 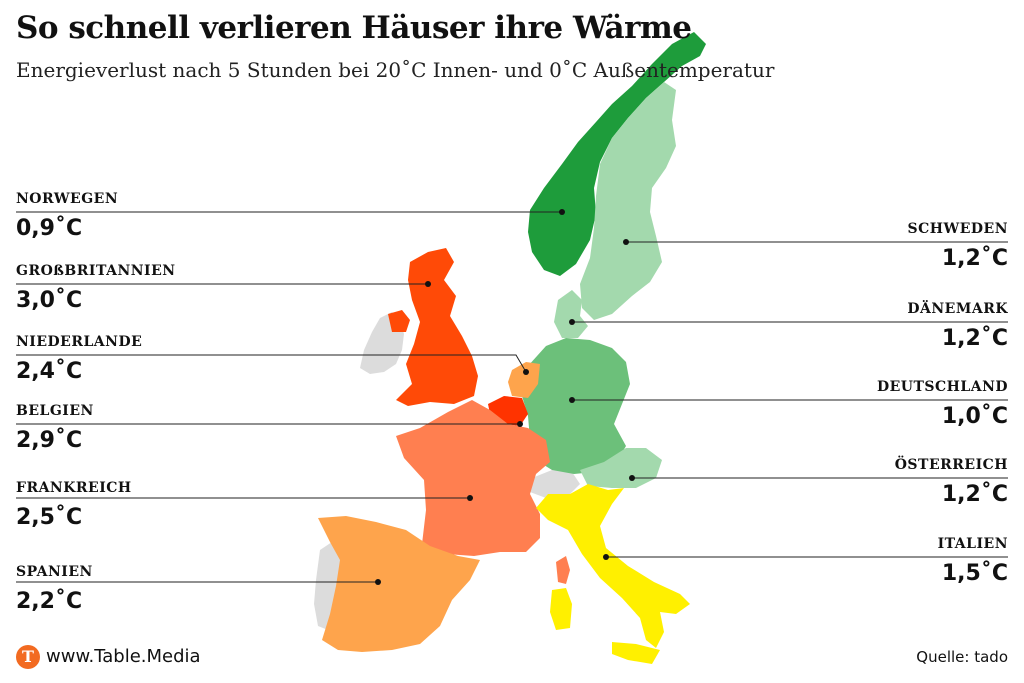 What do you see at coordinates (79, 342) in the screenshot?
I see `country-name: NIEDERLANDE` at bounding box center [79, 342].